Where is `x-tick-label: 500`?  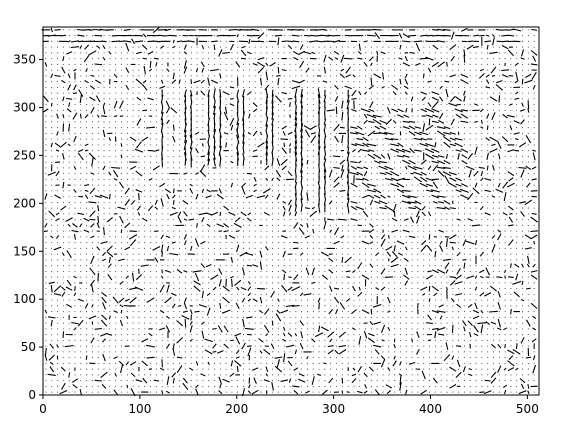
x-tick-label: 500 is located at coordinates (527, 409).